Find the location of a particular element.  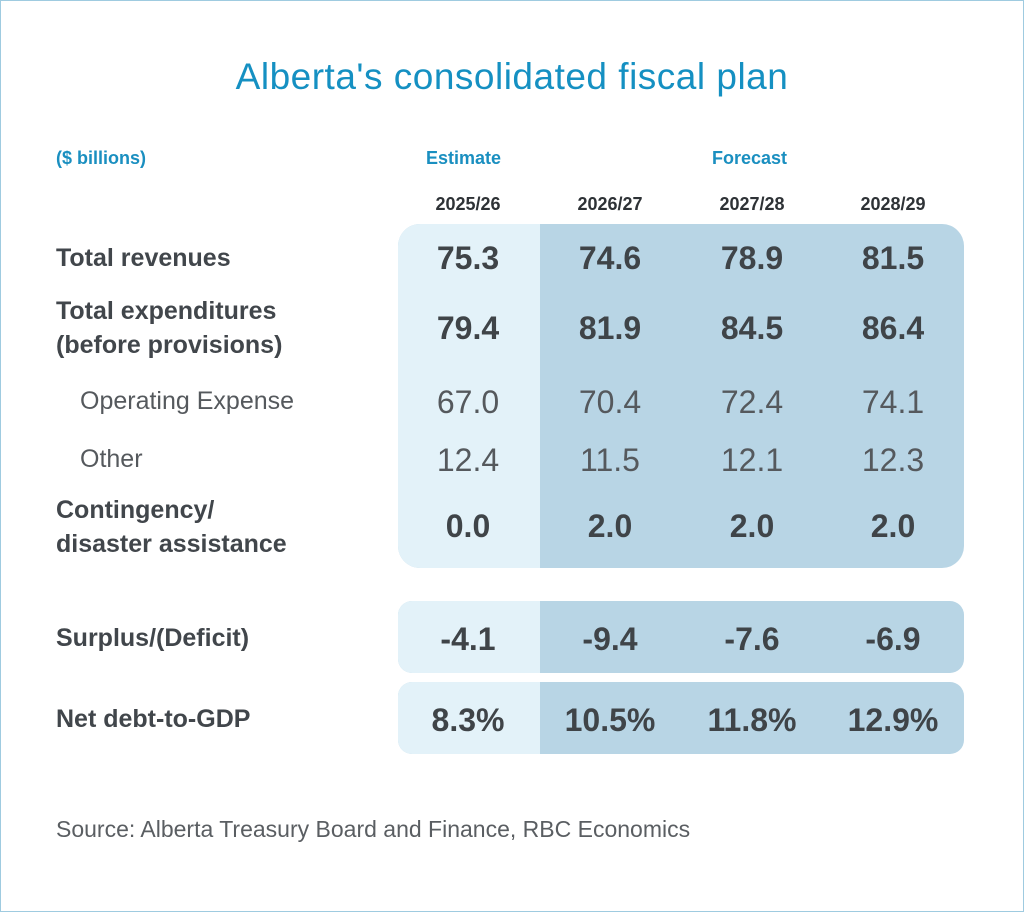

cell-value: 0.0 is located at coordinates (468, 526).